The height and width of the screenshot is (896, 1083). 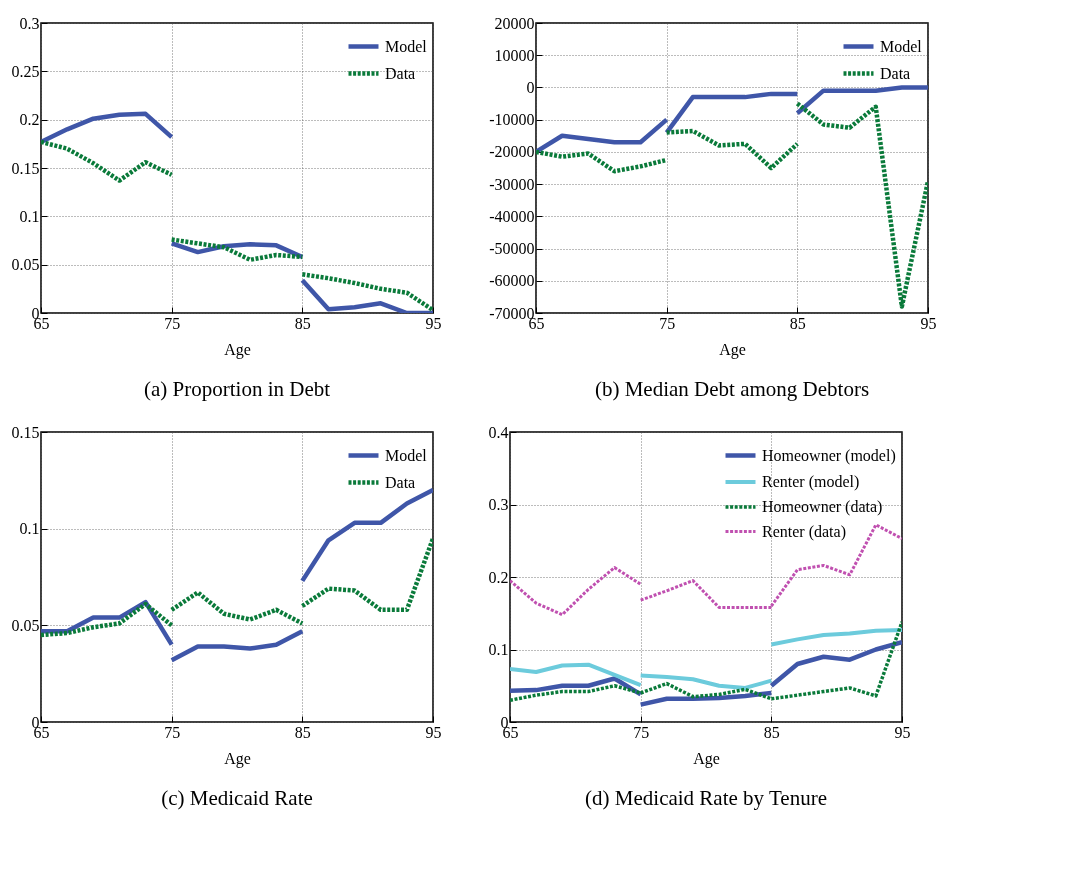 I want to click on text: (d) Medicaid Rate by Tenure, so click(x=706, y=798).